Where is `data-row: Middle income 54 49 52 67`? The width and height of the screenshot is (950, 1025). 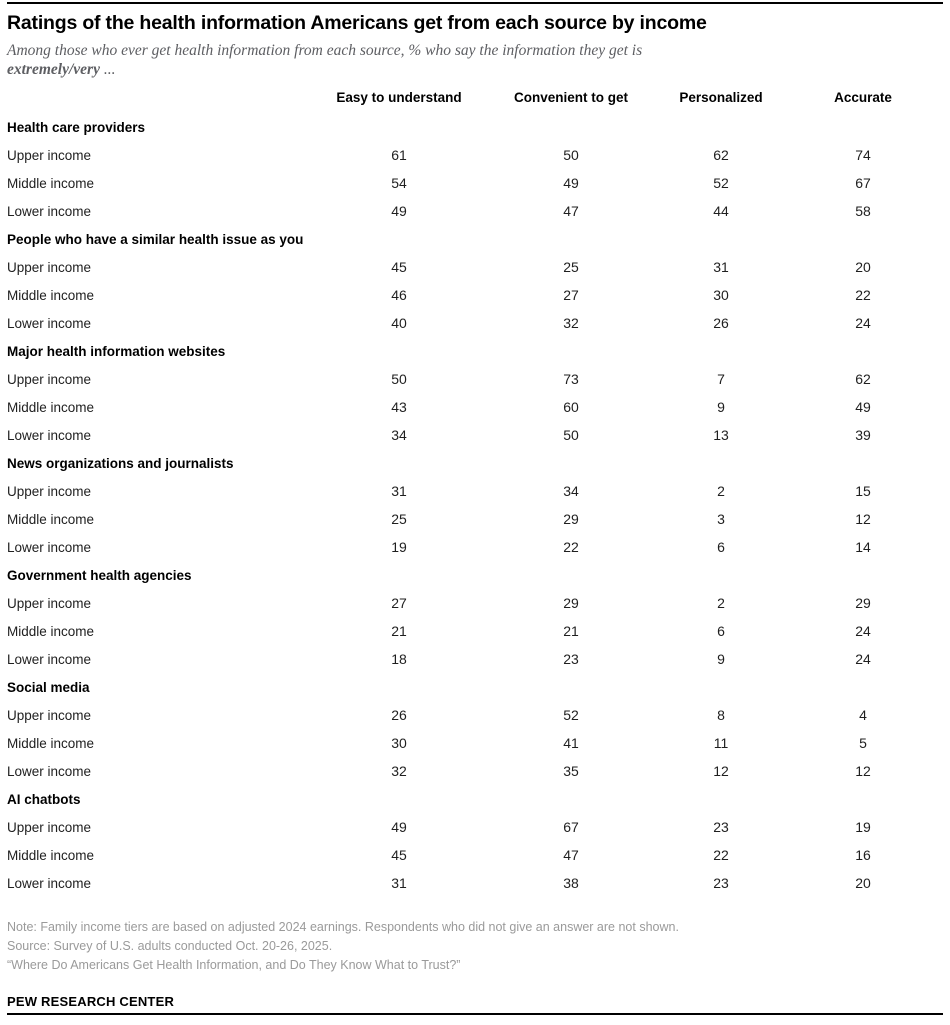 data-row: Middle income 54 49 52 67 is located at coordinates (475, 183).